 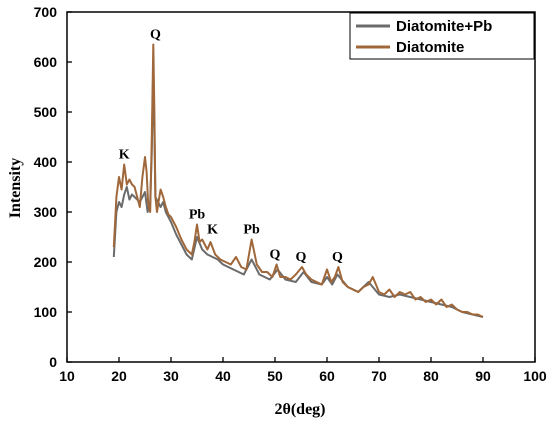 What do you see at coordinates (535, 376) in the screenshot?
I see `x-tick-label: 100` at bounding box center [535, 376].